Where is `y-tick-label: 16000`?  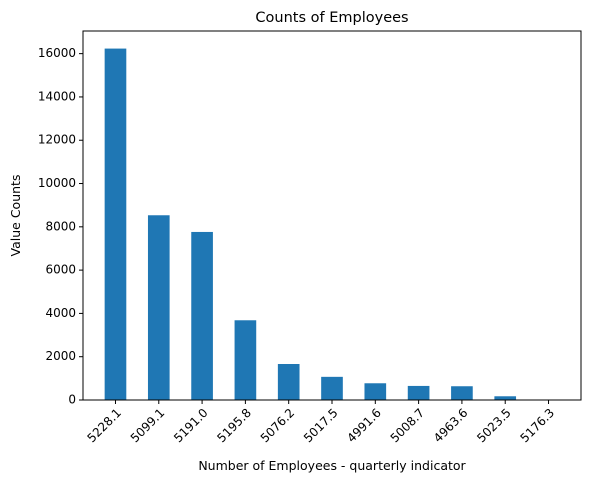
y-tick-label: 16000 is located at coordinates (57, 53).